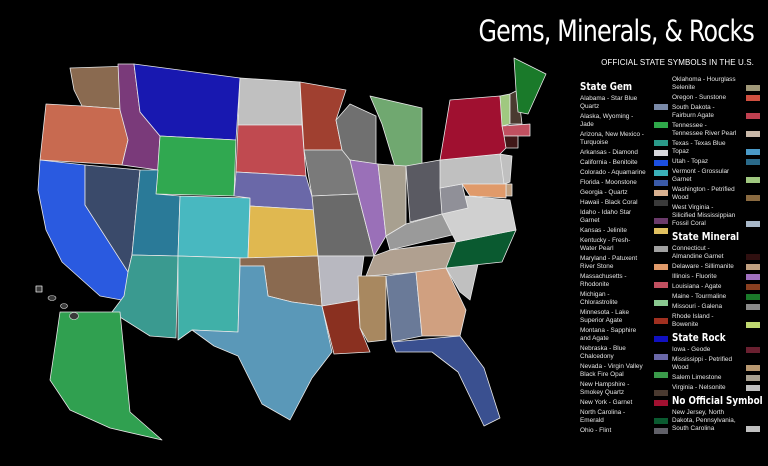  I want to click on legend-item-label: Nevada - Virgin Valley Black Fire Opal, so click(611, 370).